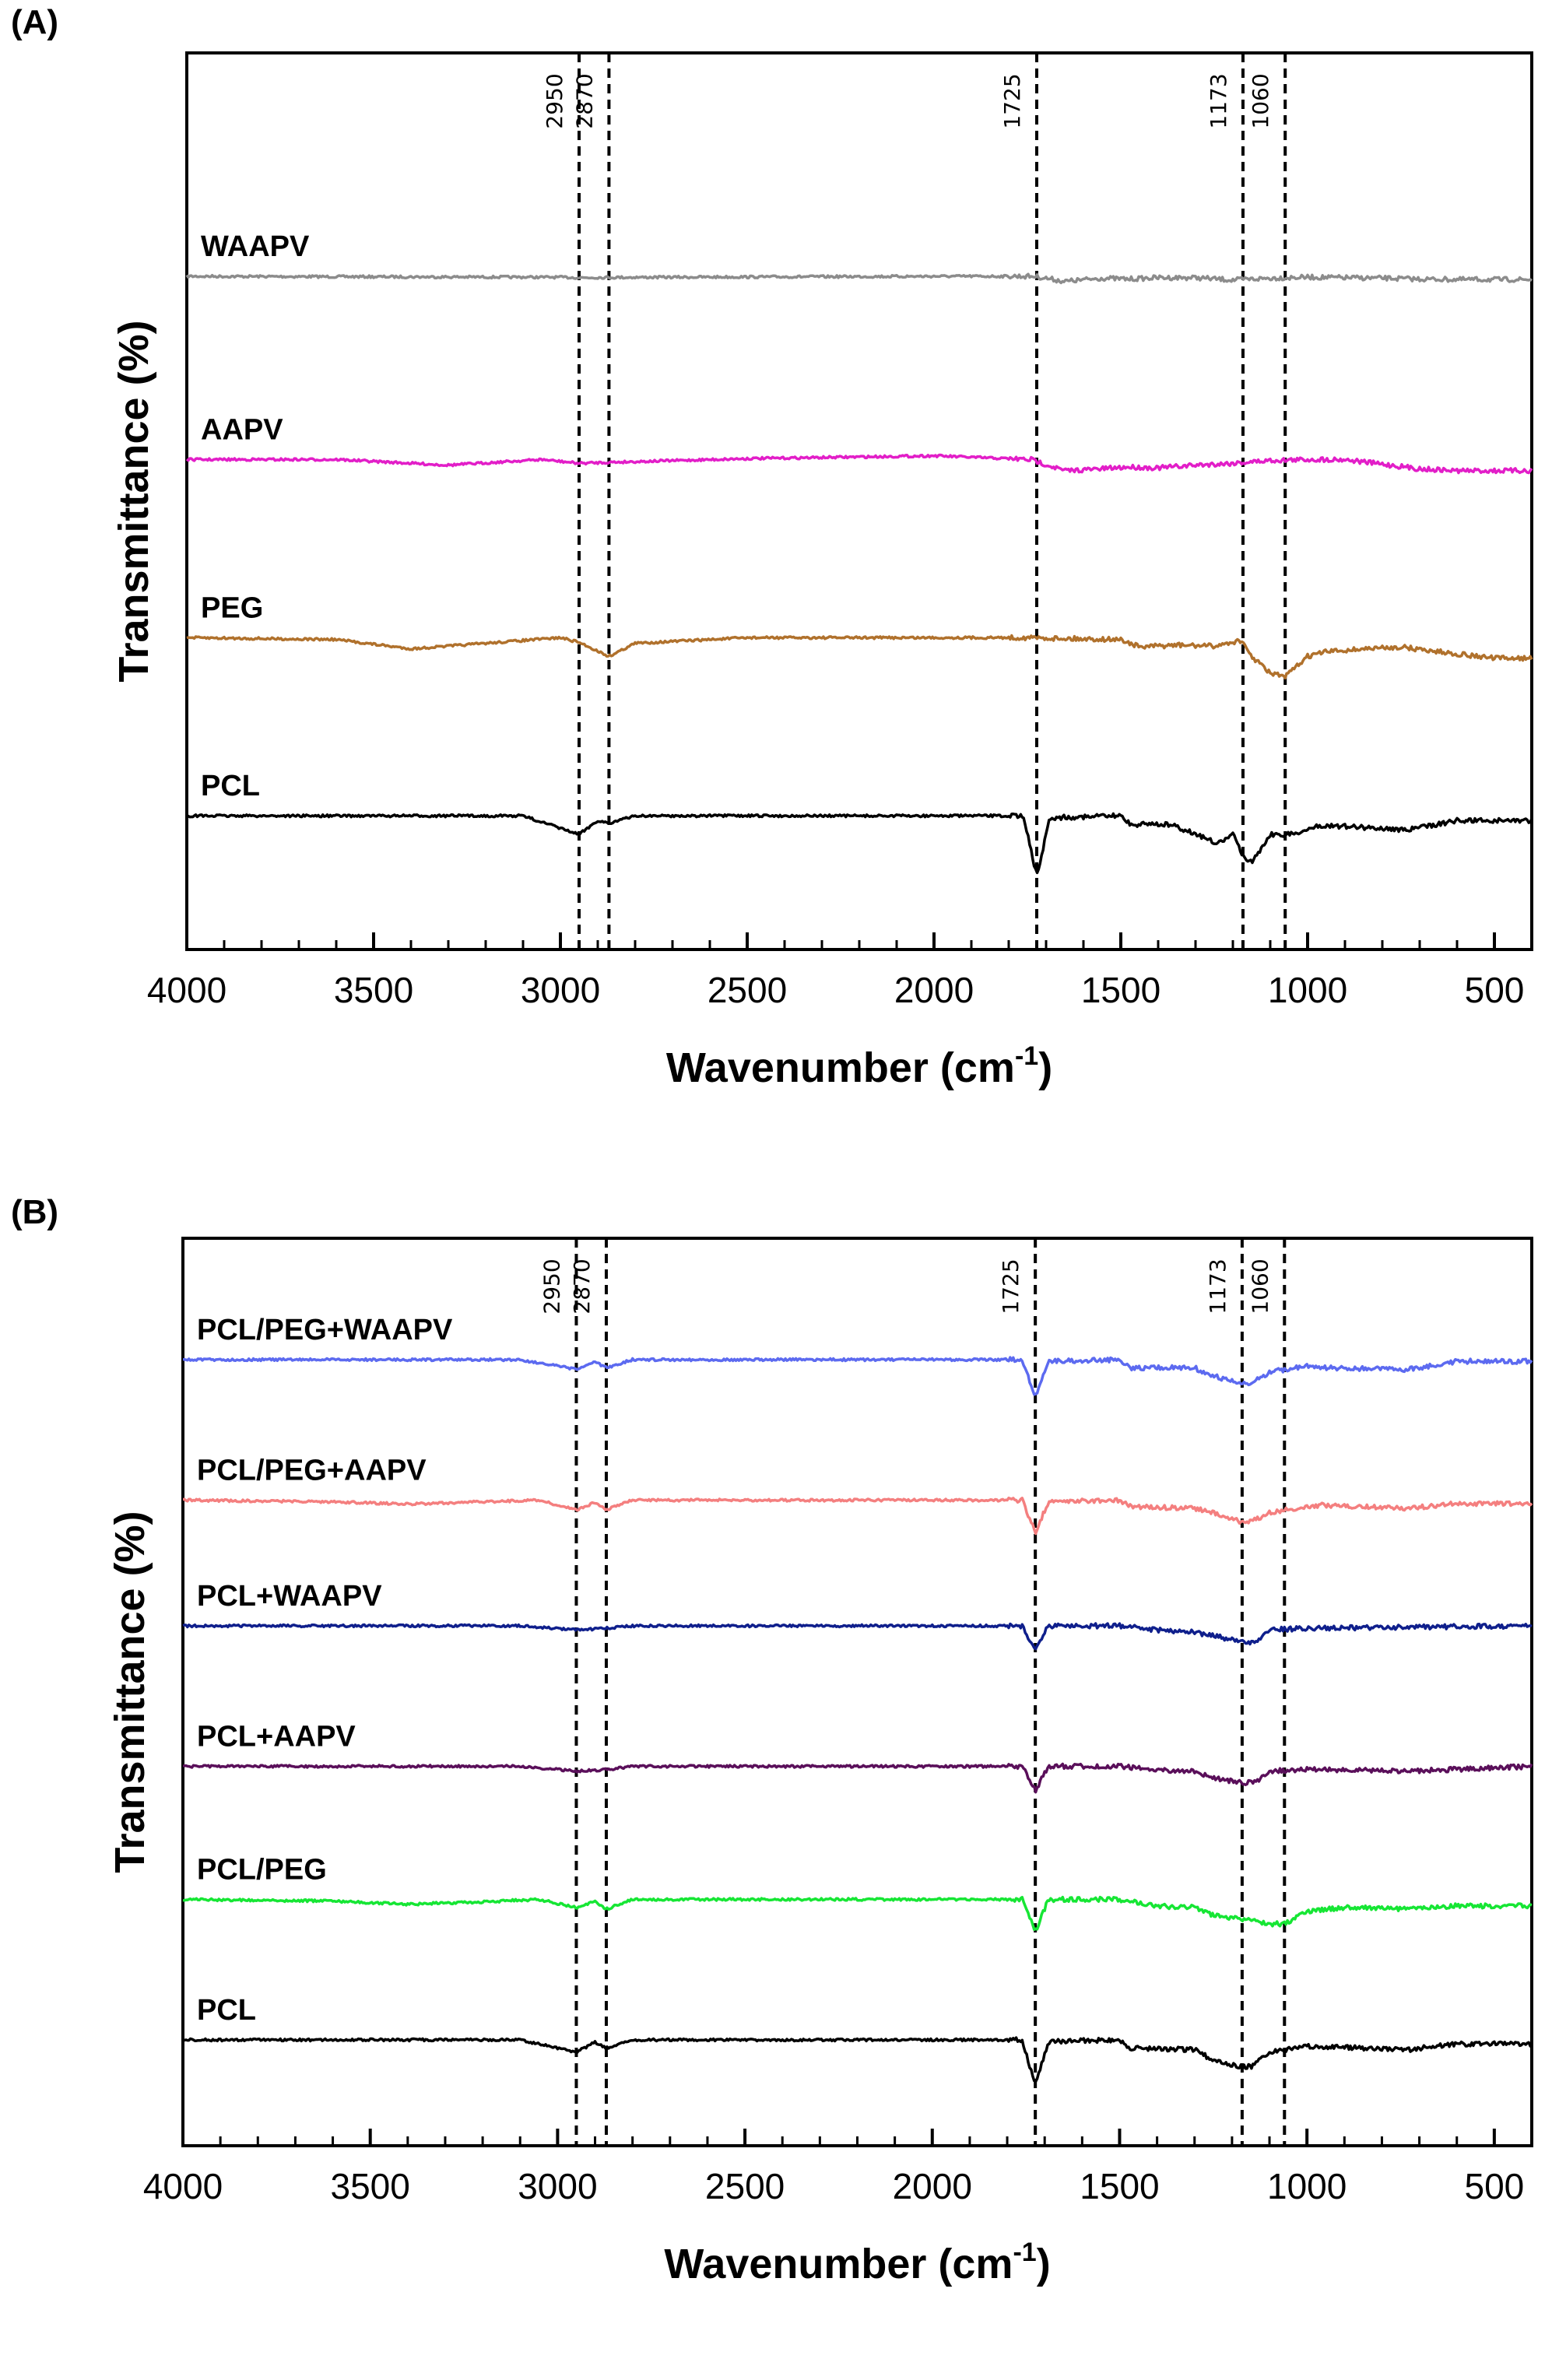  Describe the element at coordinates (859, 464) in the screenshot. I see `series-line-aapv` at that location.